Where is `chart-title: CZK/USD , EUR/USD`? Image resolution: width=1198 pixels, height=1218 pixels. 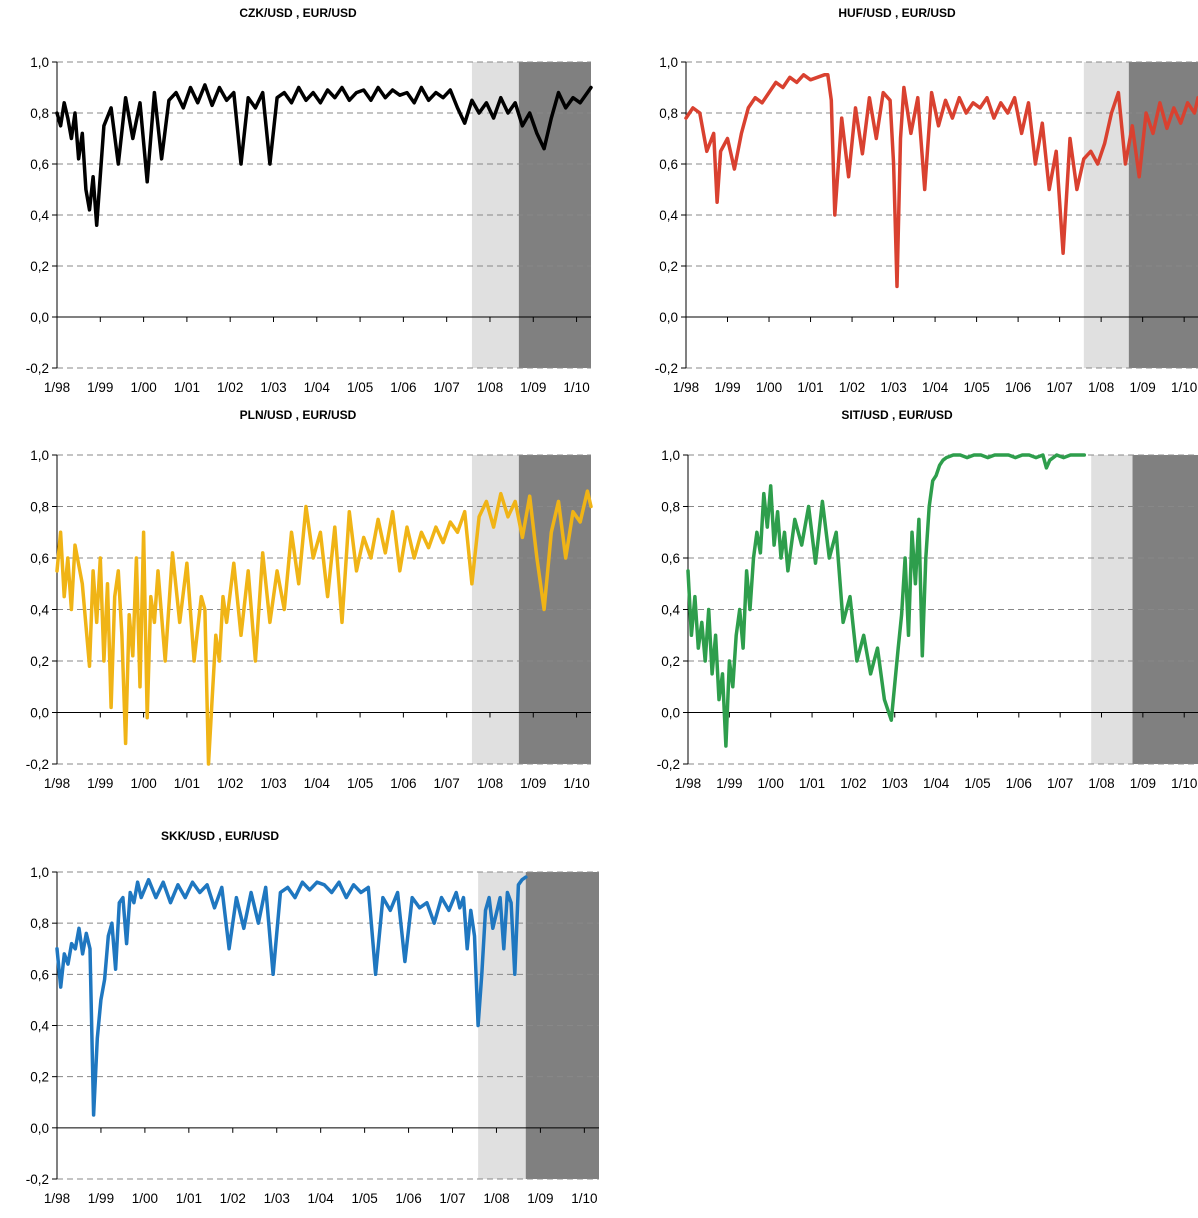 chart-title: CZK/USD , EUR/USD is located at coordinates (298, 13).